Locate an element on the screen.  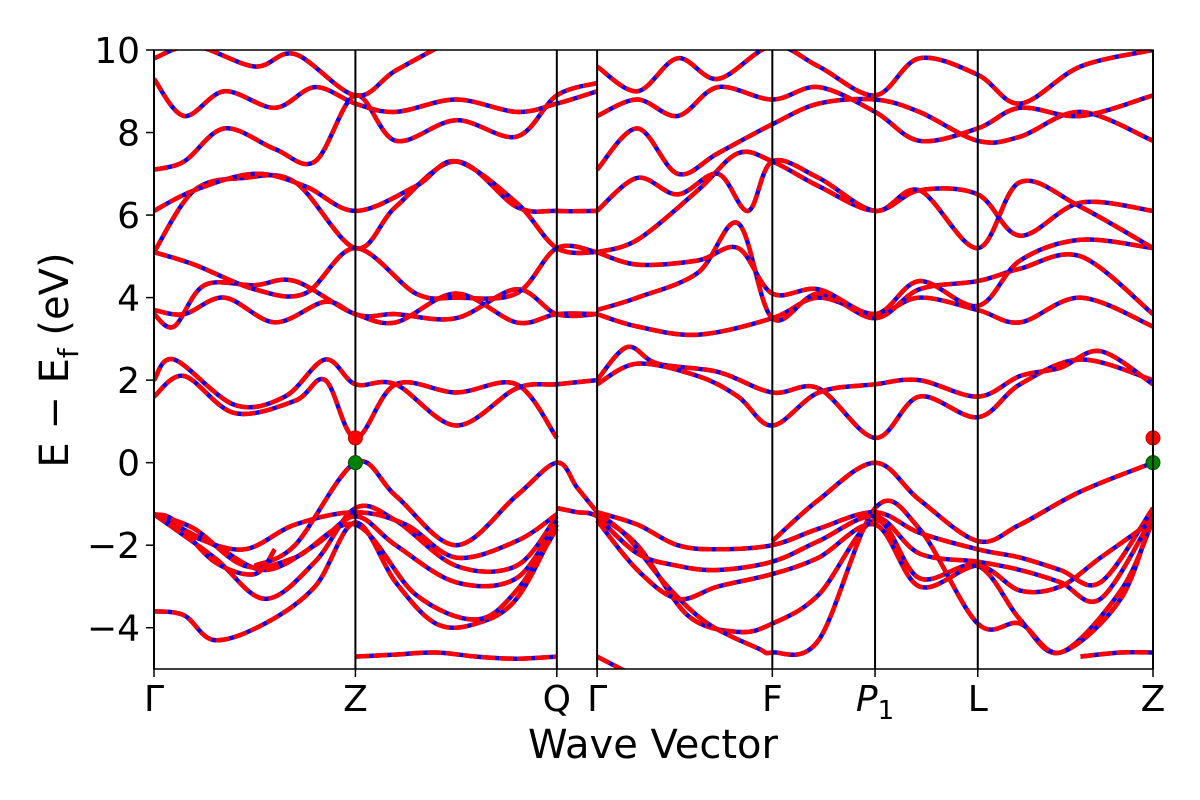
x-tick-label-7: Z is located at coordinates (1153, 699).